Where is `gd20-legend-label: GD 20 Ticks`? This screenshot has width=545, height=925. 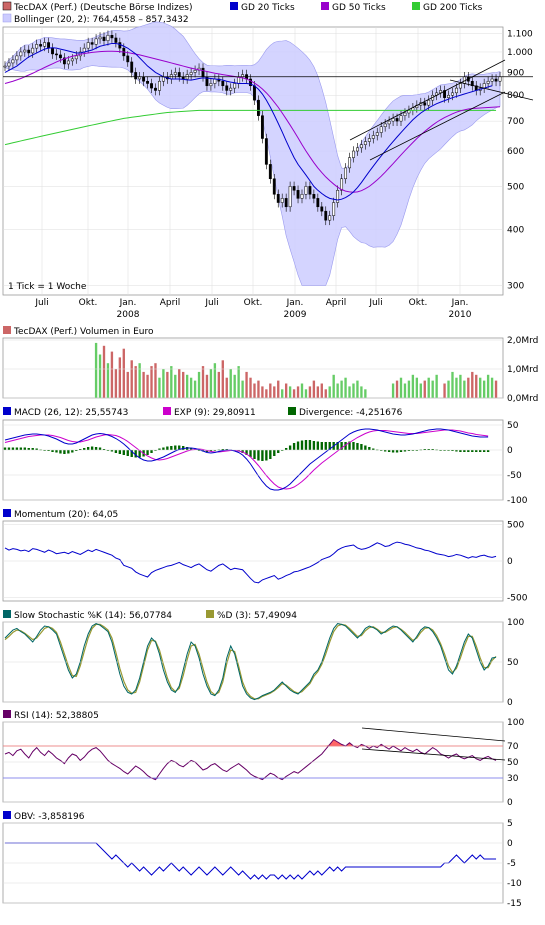 gd20-legend-label: GD 20 Ticks is located at coordinates (268, 8).